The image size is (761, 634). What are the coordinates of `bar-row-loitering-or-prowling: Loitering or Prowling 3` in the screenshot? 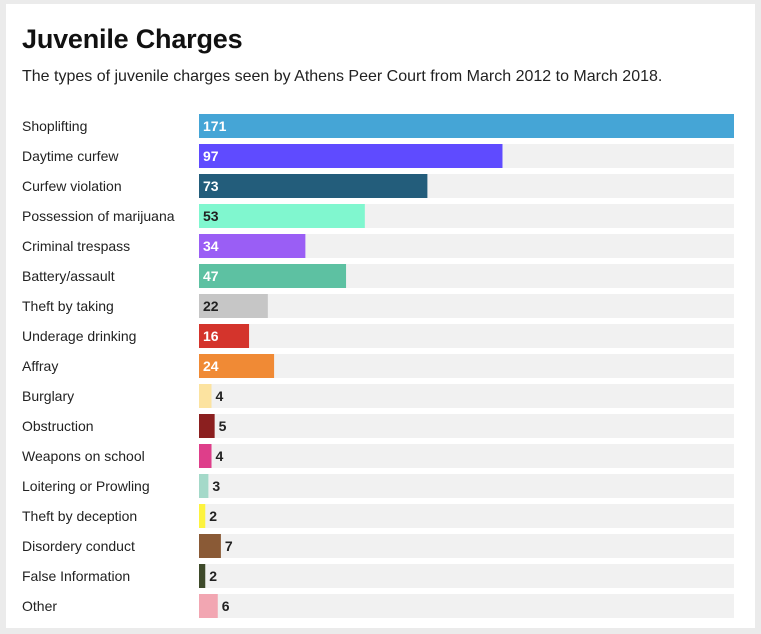 It's located at (378, 486).